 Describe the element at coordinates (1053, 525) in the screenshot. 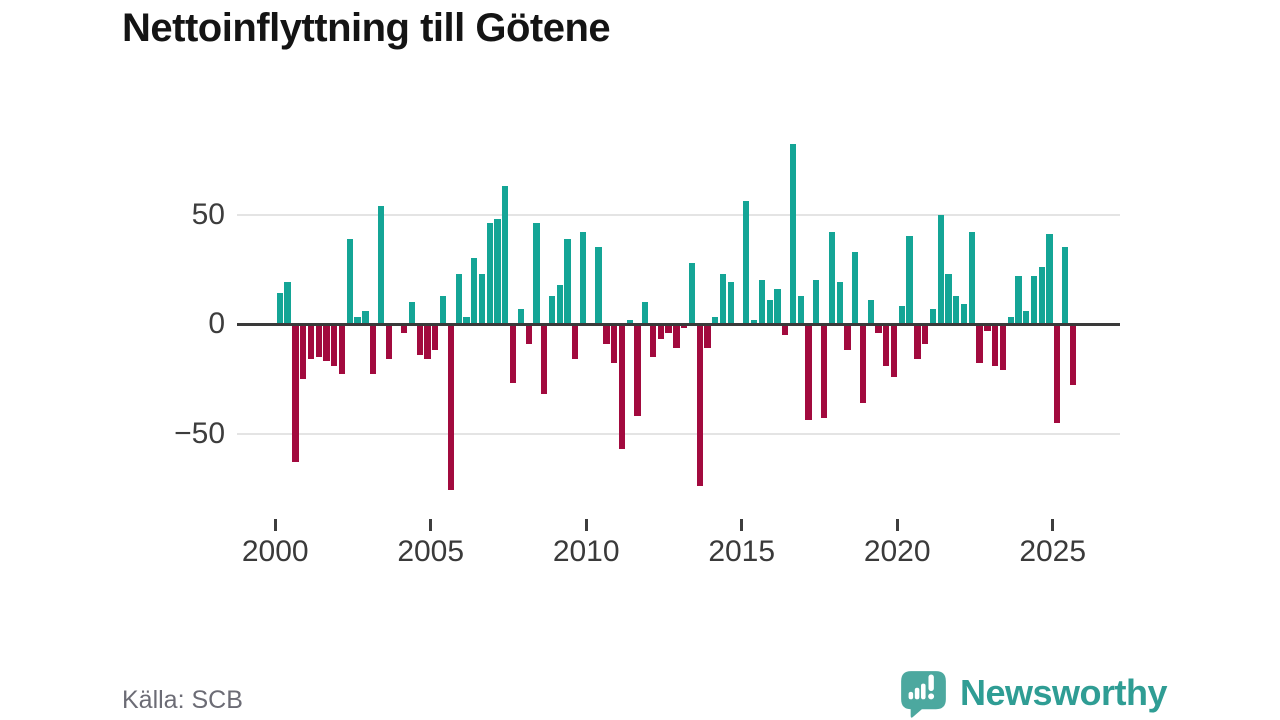

I see `x-axis-tick-2025` at that location.